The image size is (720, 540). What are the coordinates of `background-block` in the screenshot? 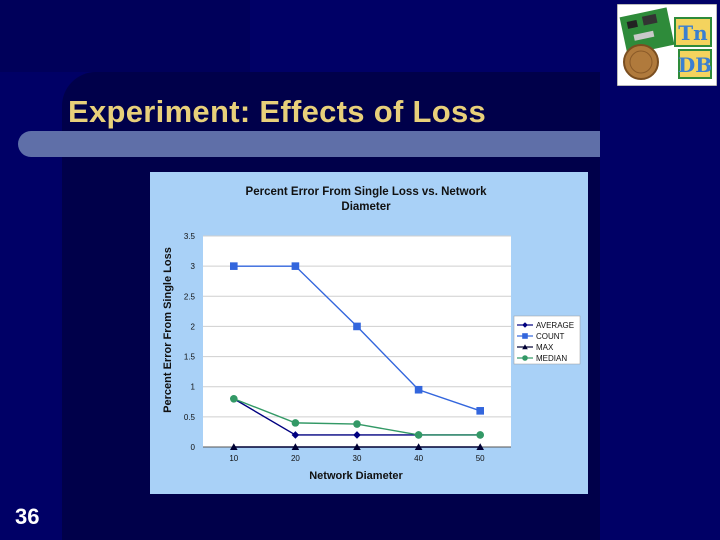 It's located at (125, 36).